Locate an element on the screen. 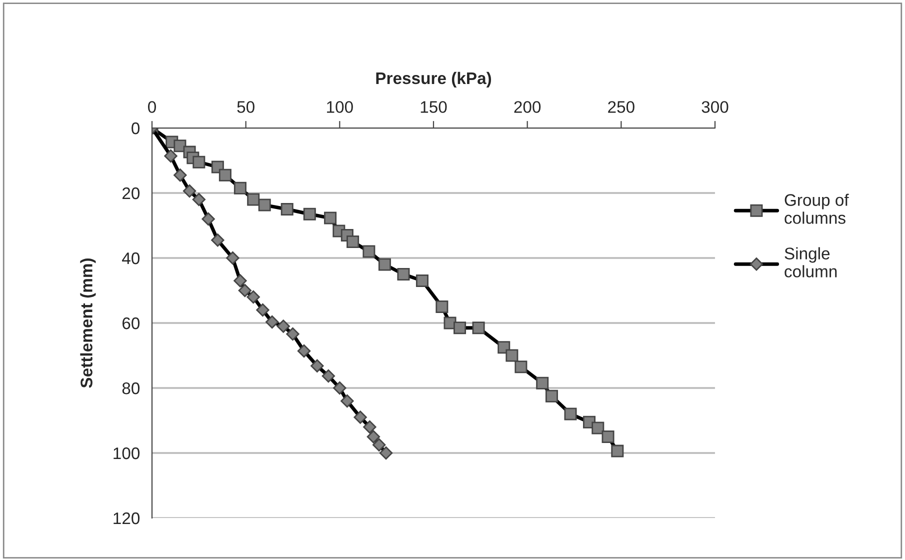  x-tick-label: 50 is located at coordinates (245, 107).